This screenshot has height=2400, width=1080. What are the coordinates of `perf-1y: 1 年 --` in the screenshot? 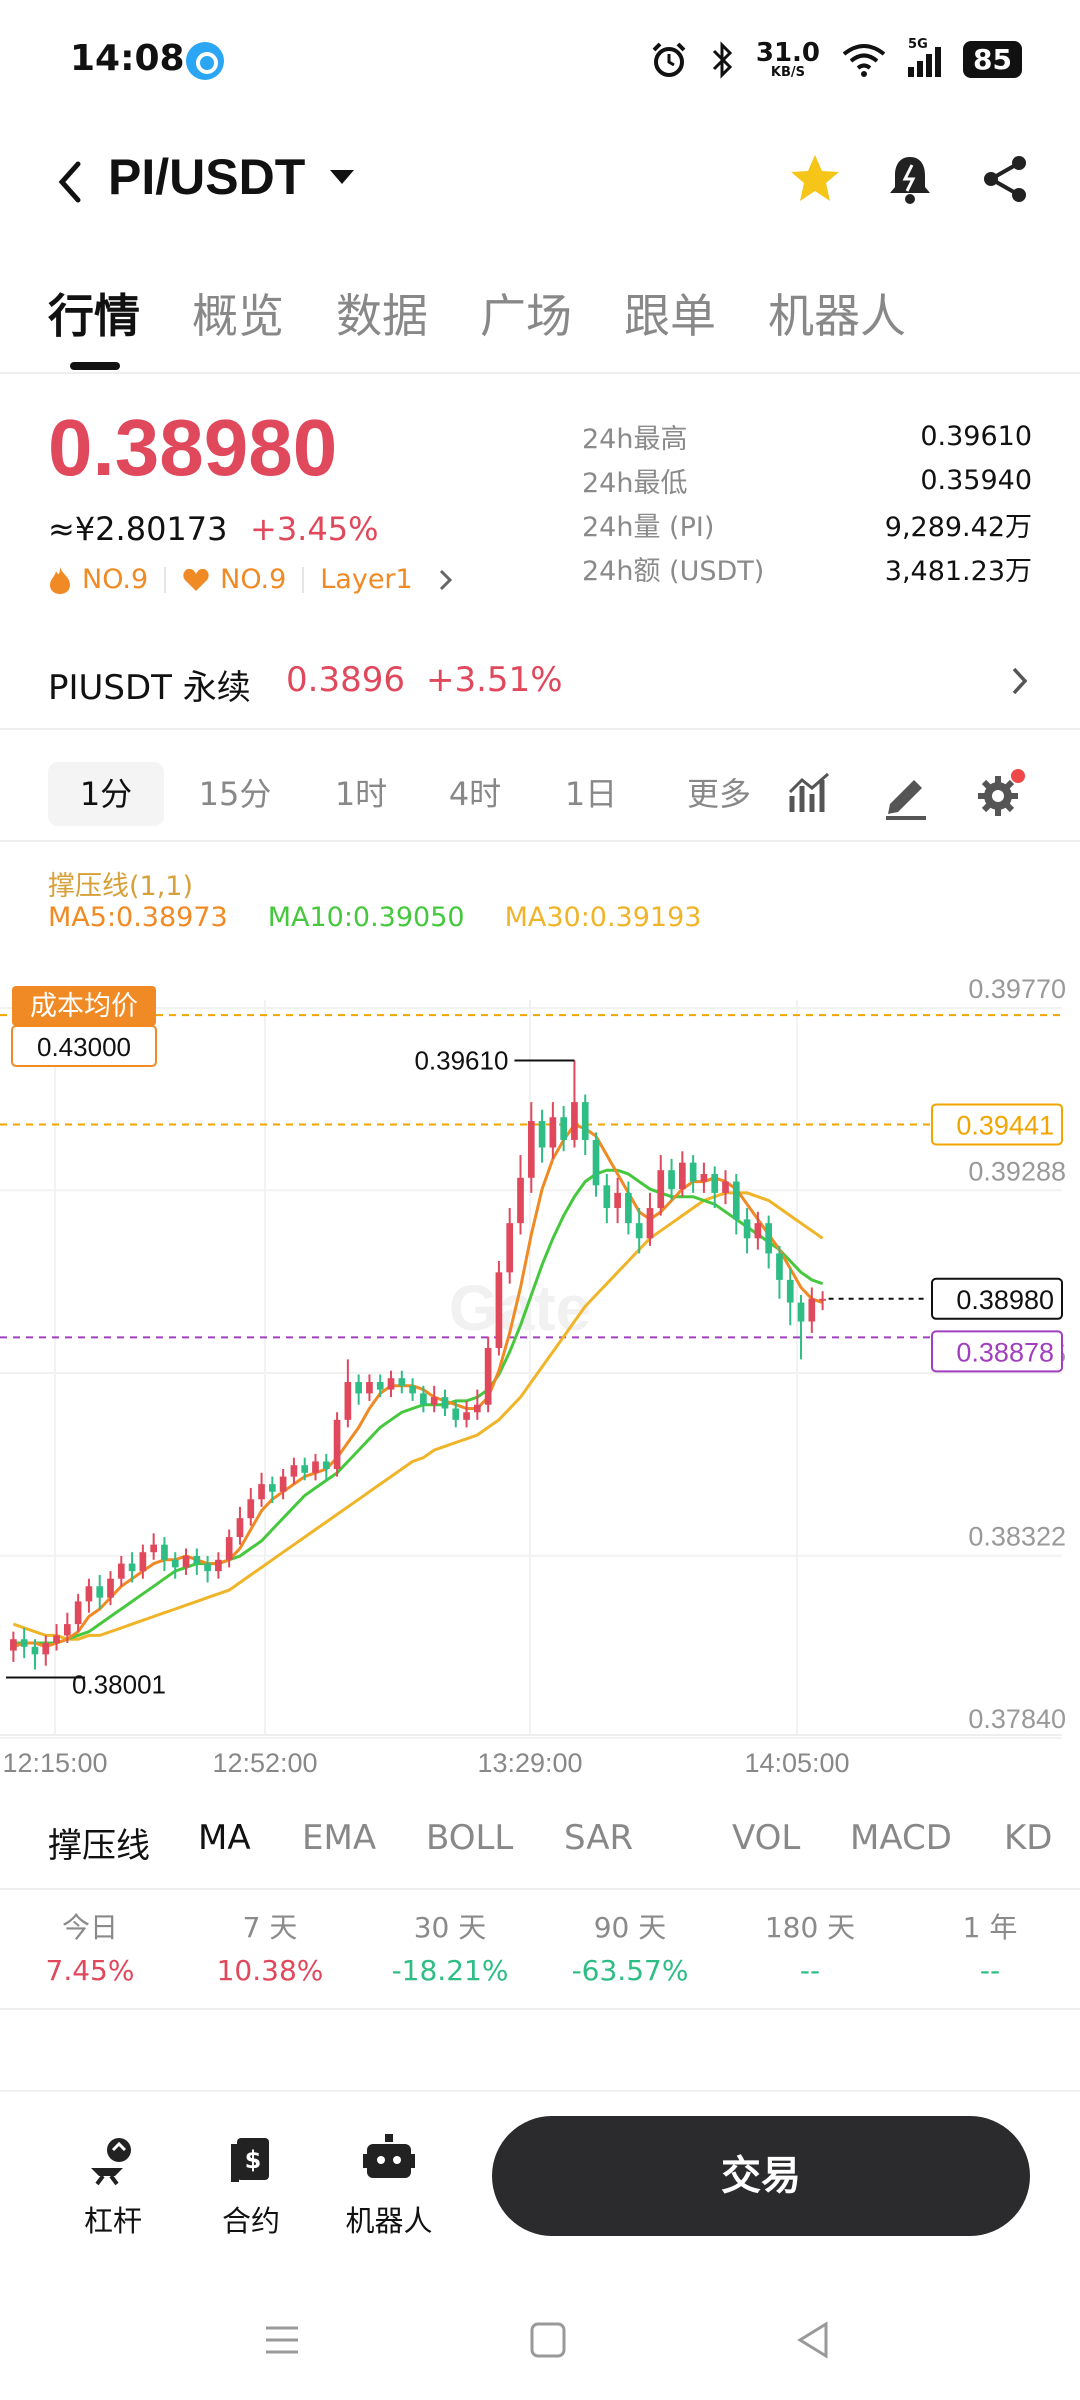 It's located at (990, 1949).